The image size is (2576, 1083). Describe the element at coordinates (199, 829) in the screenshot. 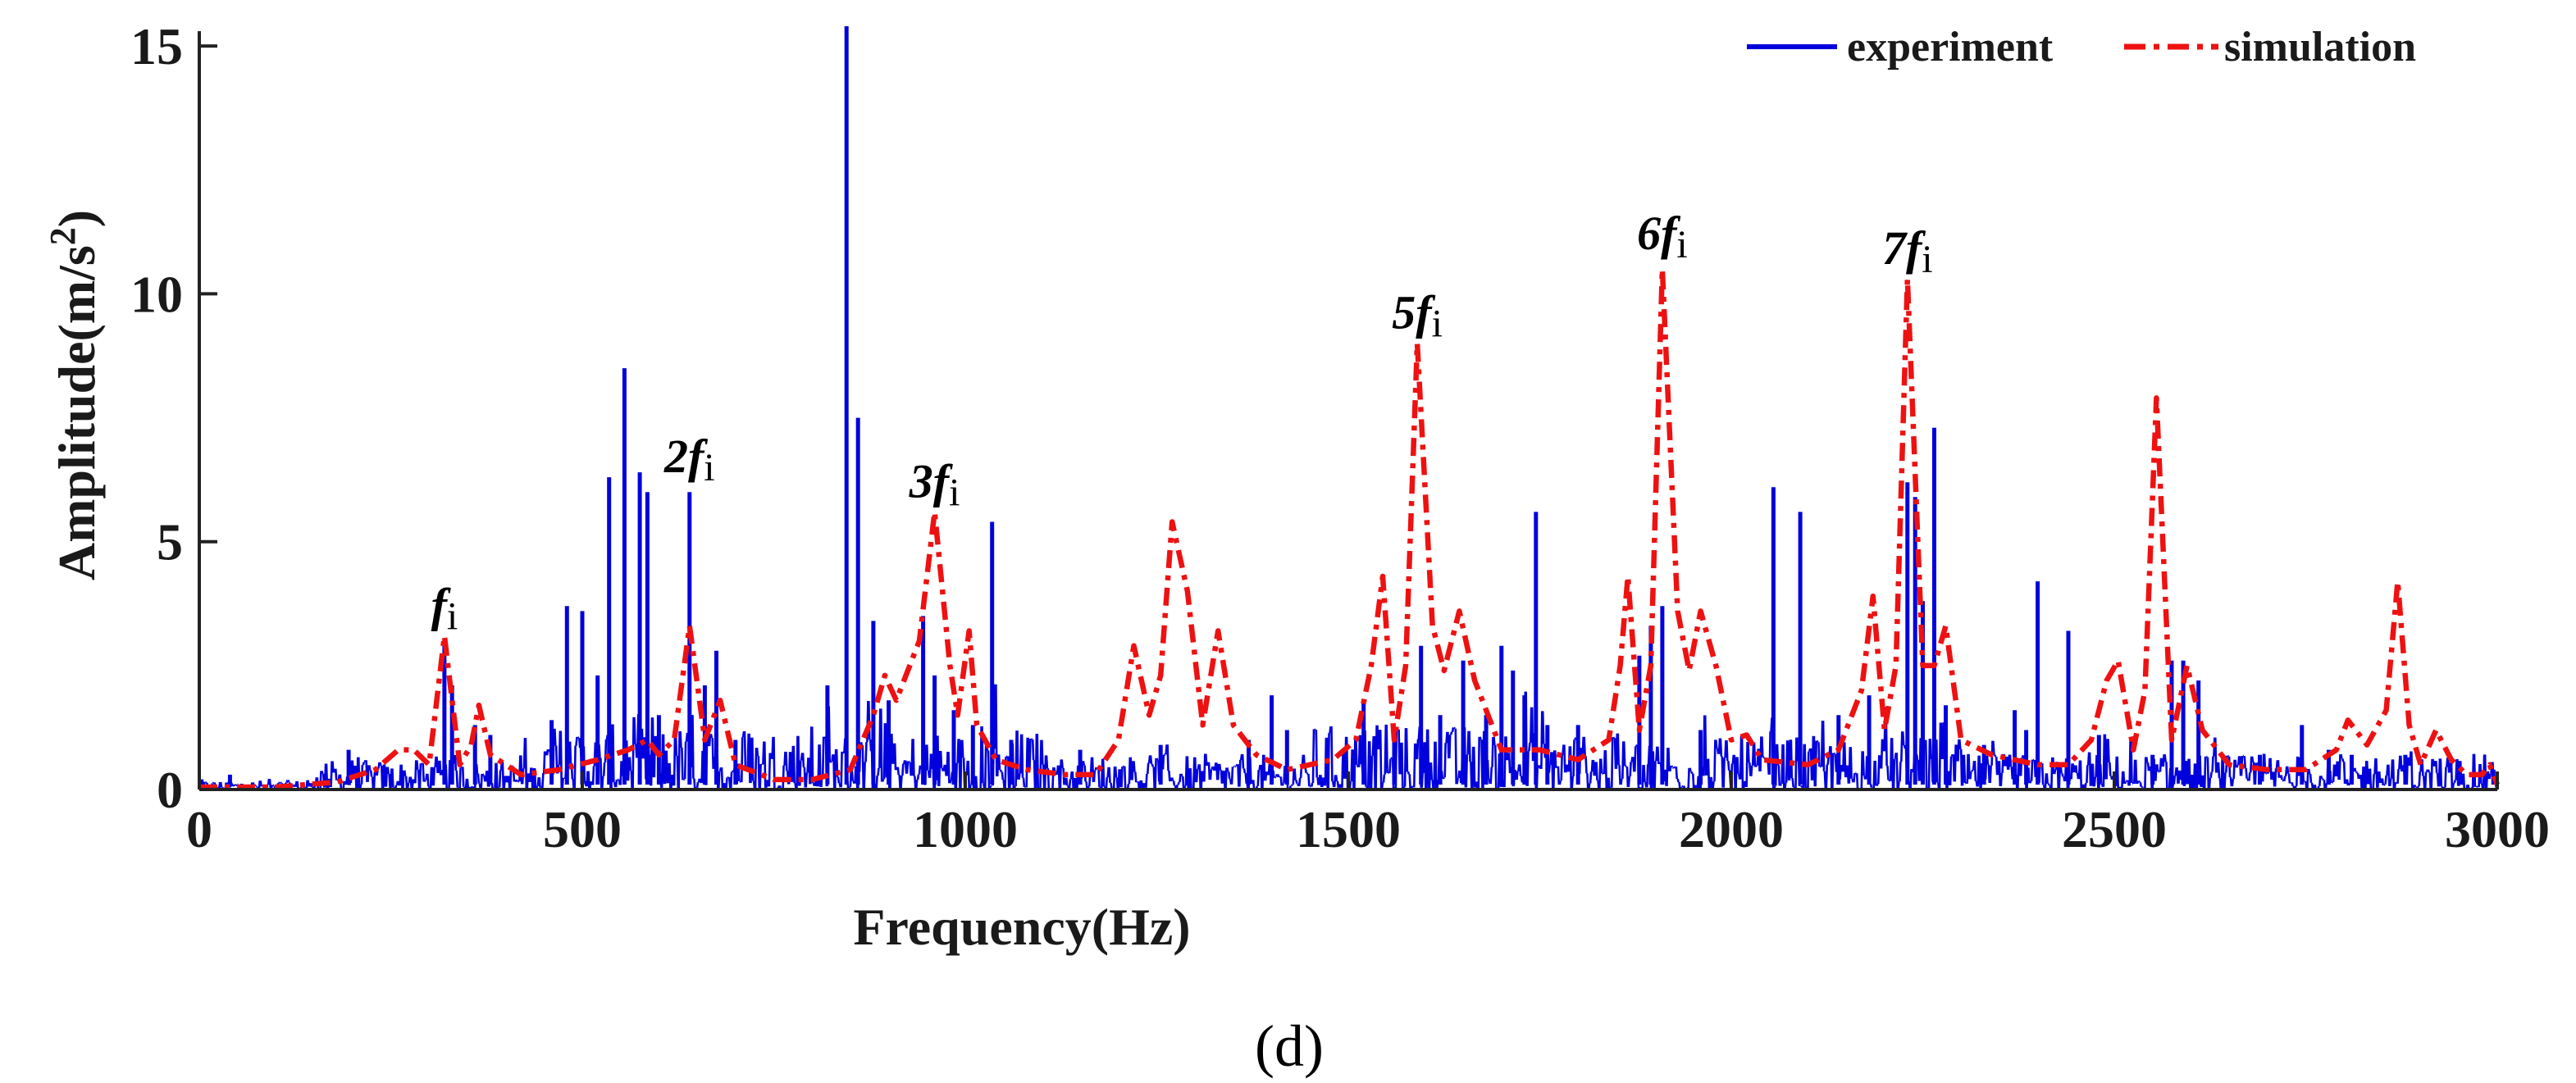

I see `x-tick-label: 0` at that location.